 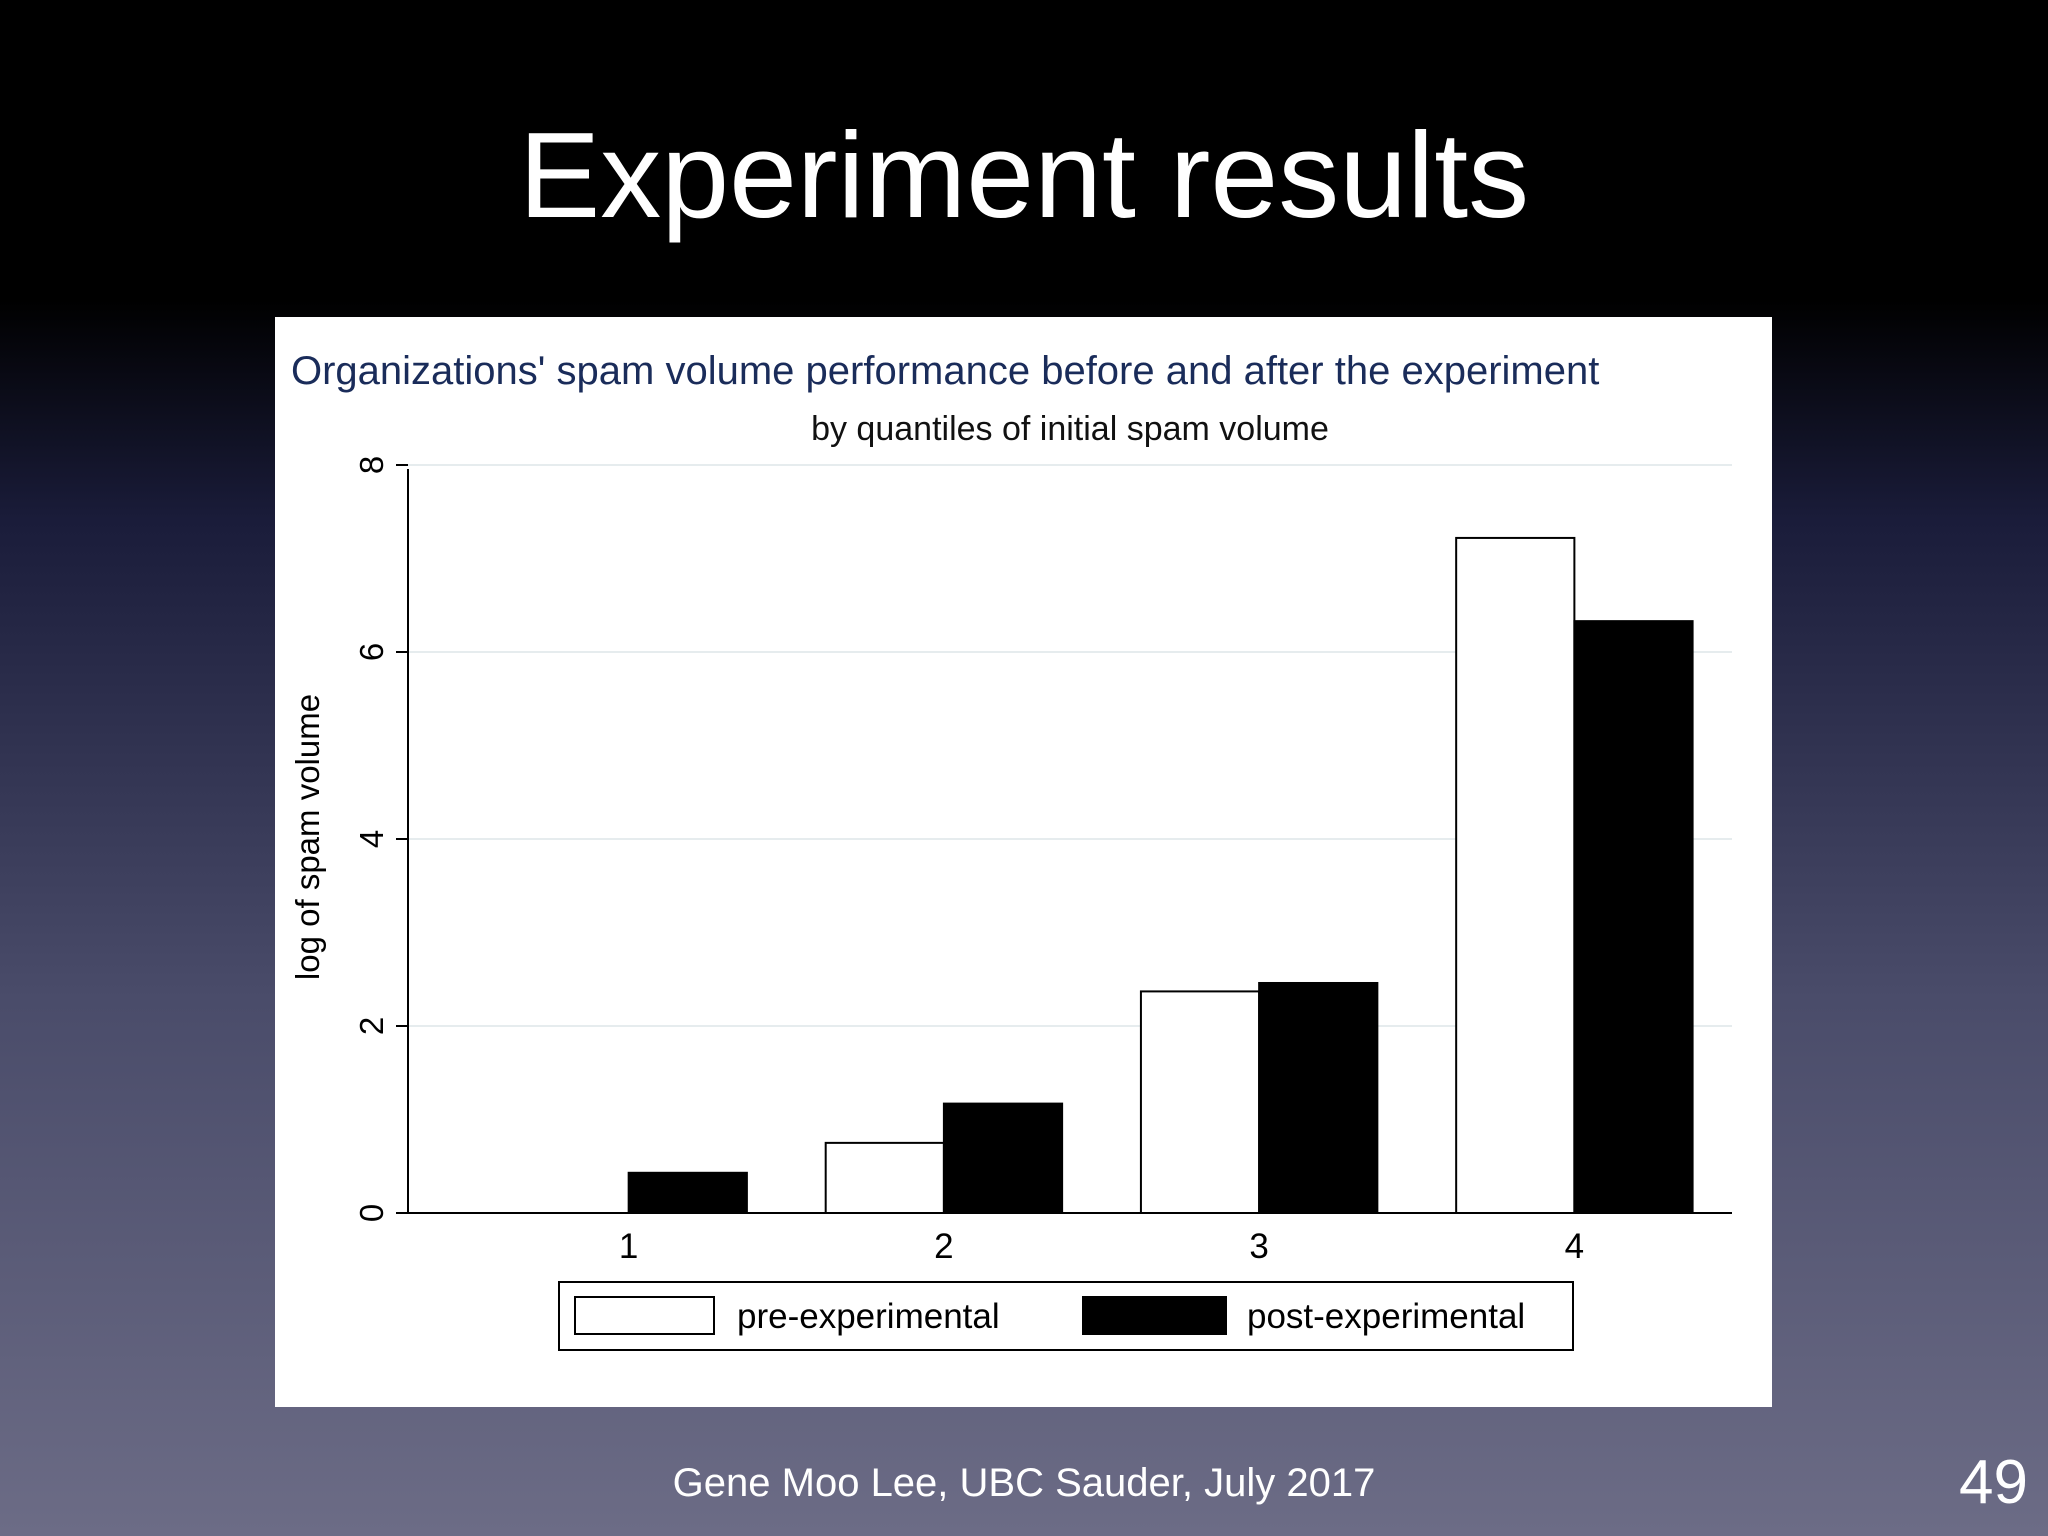 I want to click on x-ticks: 1 2 3 4, so click(x=1101, y=1246).